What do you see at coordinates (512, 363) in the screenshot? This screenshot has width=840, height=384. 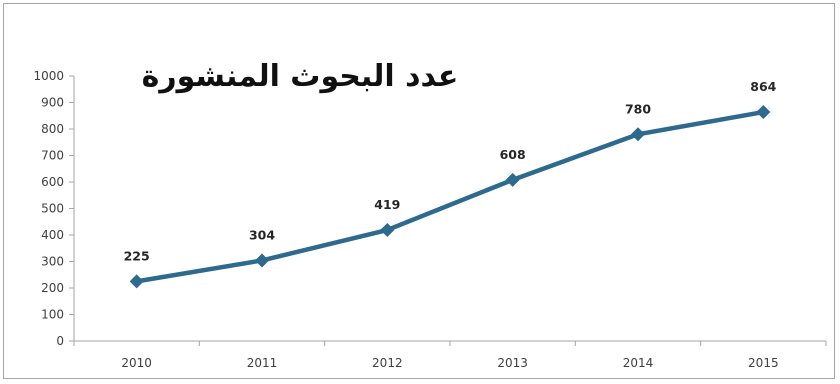 I see `x-tick-label: 2013` at bounding box center [512, 363].